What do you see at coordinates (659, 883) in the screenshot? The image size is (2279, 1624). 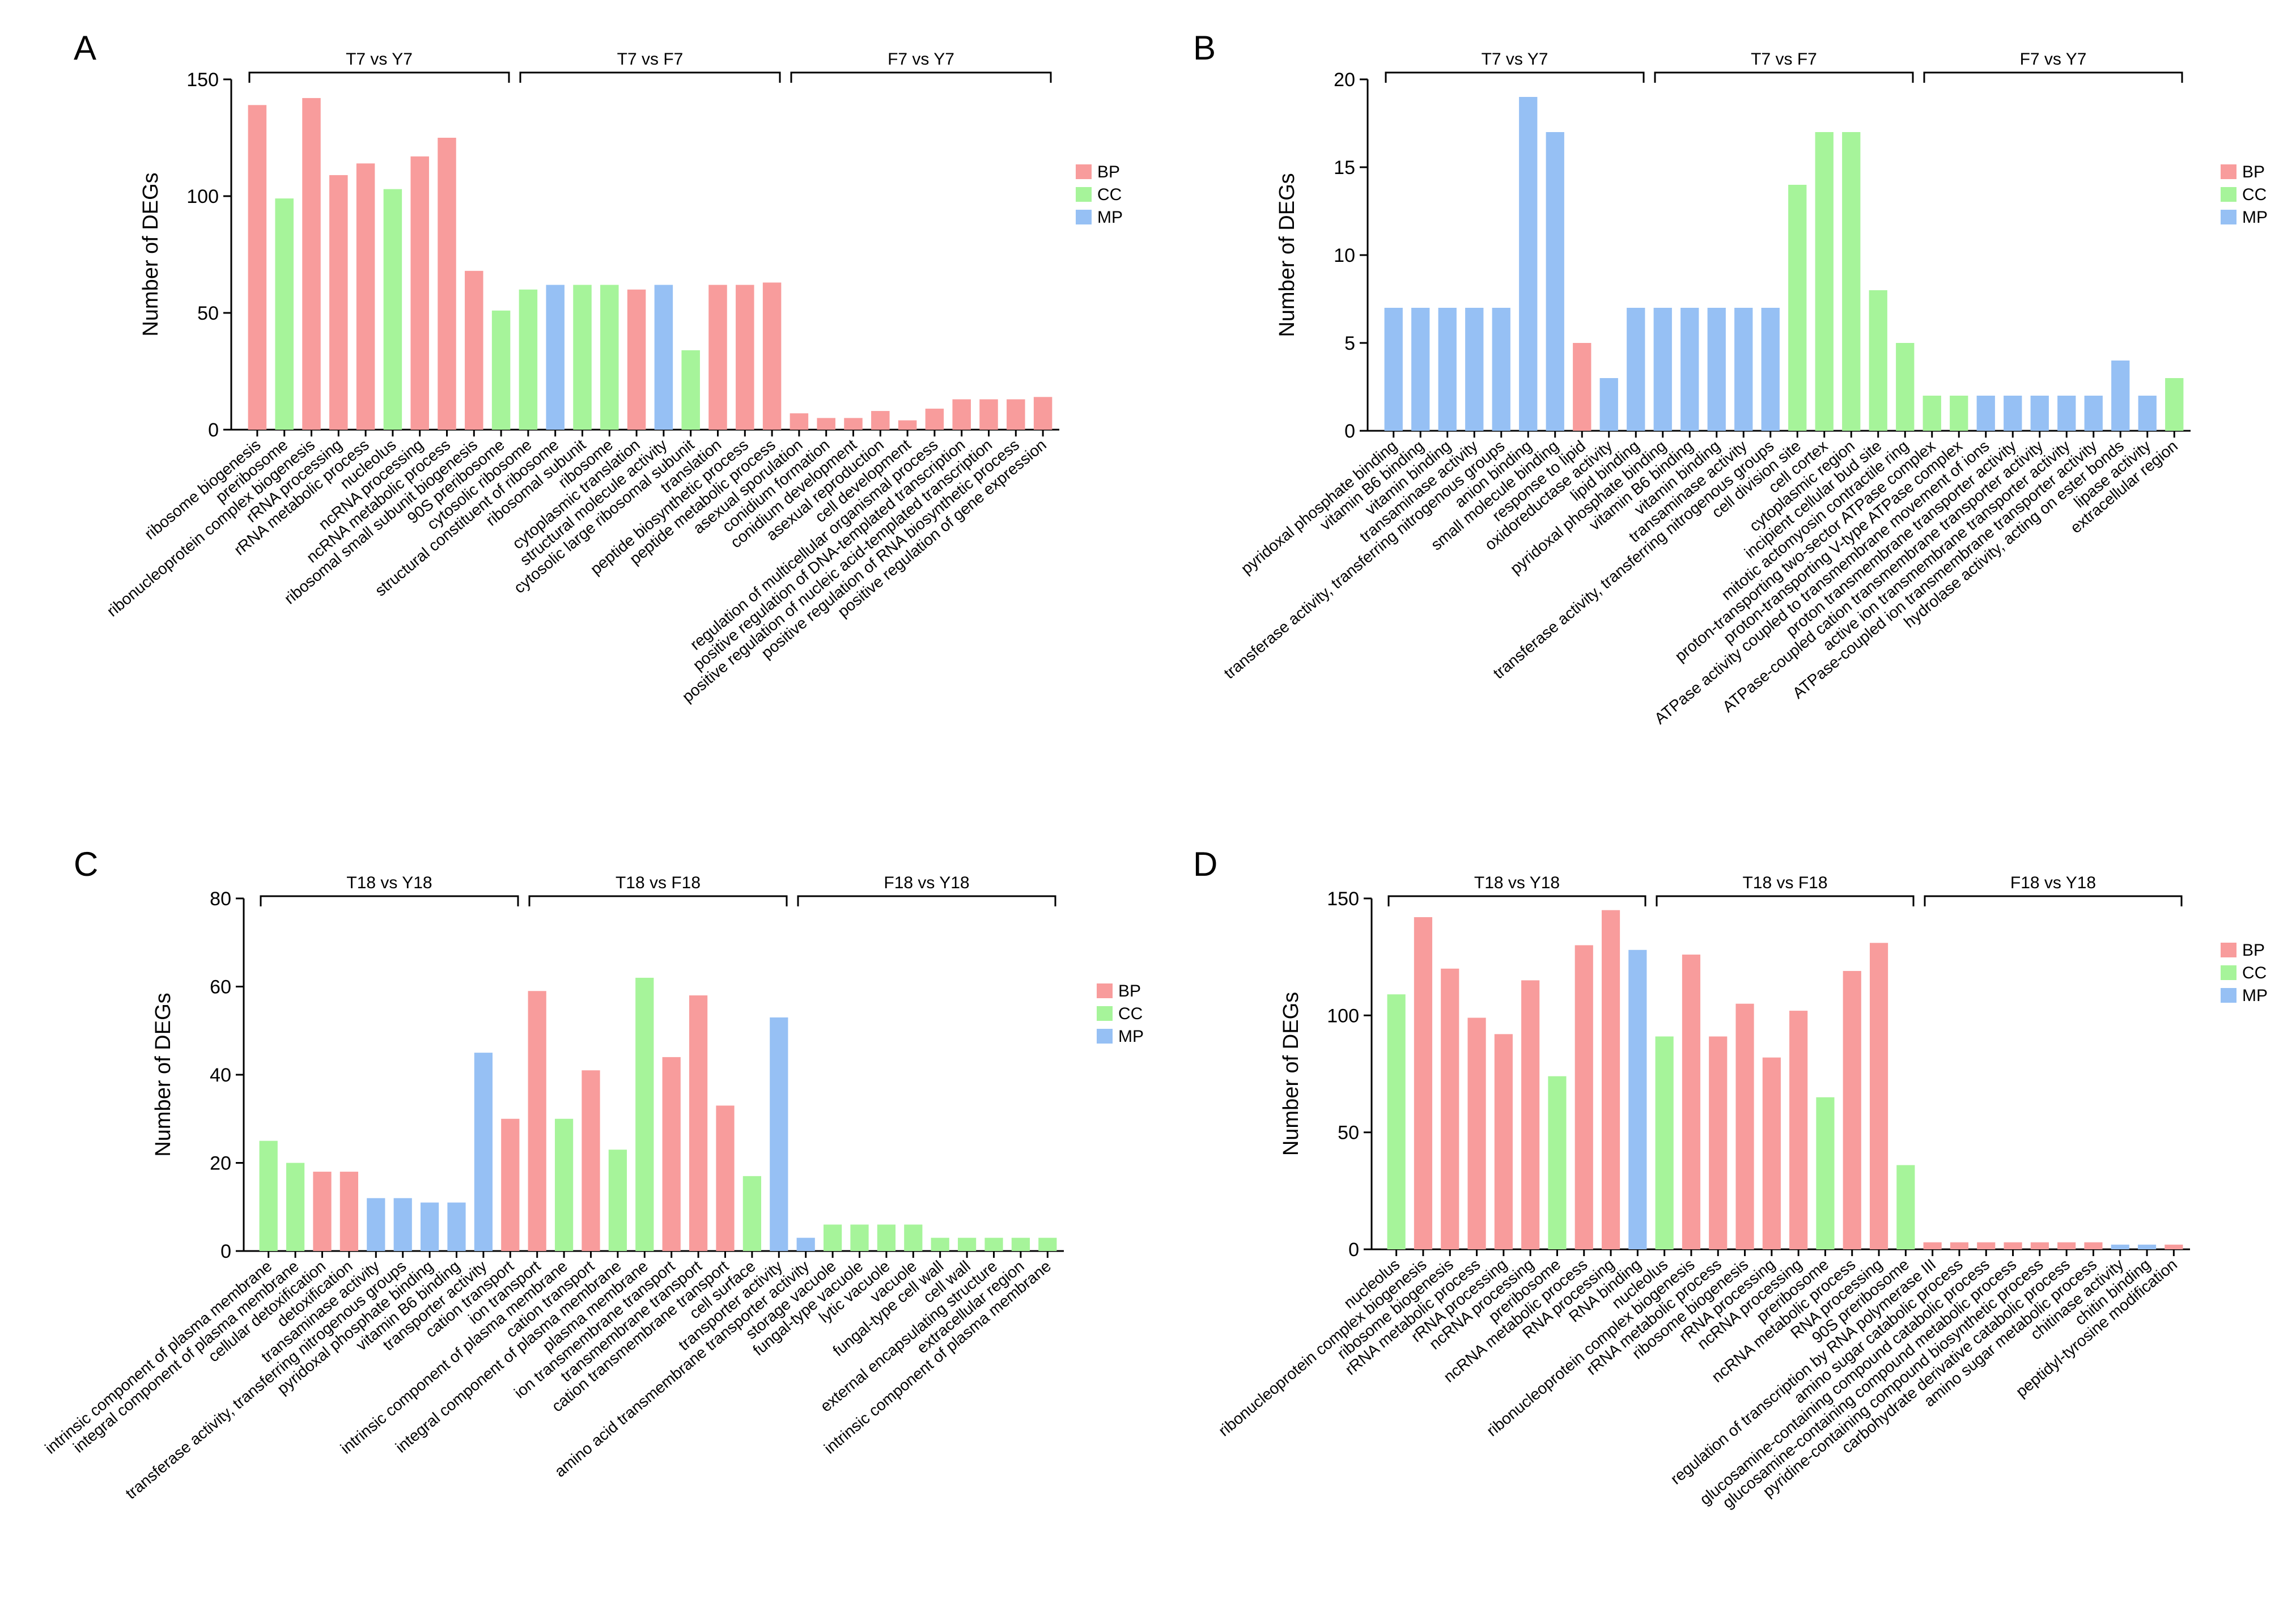 I see `group-label: T18 vs F18` at bounding box center [659, 883].